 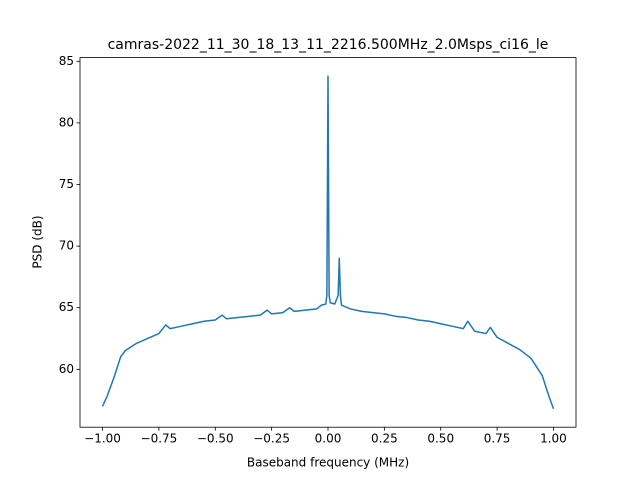 What do you see at coordinates (553, 439) in the screenshot?
I see `x-tick-label: 1.00` at bounding box center [553, 439].